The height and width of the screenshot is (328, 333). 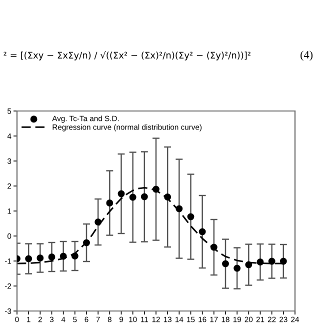 What do you see at coordinates (127, 55) in the screenshot?
I see `text: ² = [(Σxy − ΣxΣy/n) / √((Σx² − (Σx)²/n)(Σy² − (Σy)²/n))]²` at bounding box center [127, 55].